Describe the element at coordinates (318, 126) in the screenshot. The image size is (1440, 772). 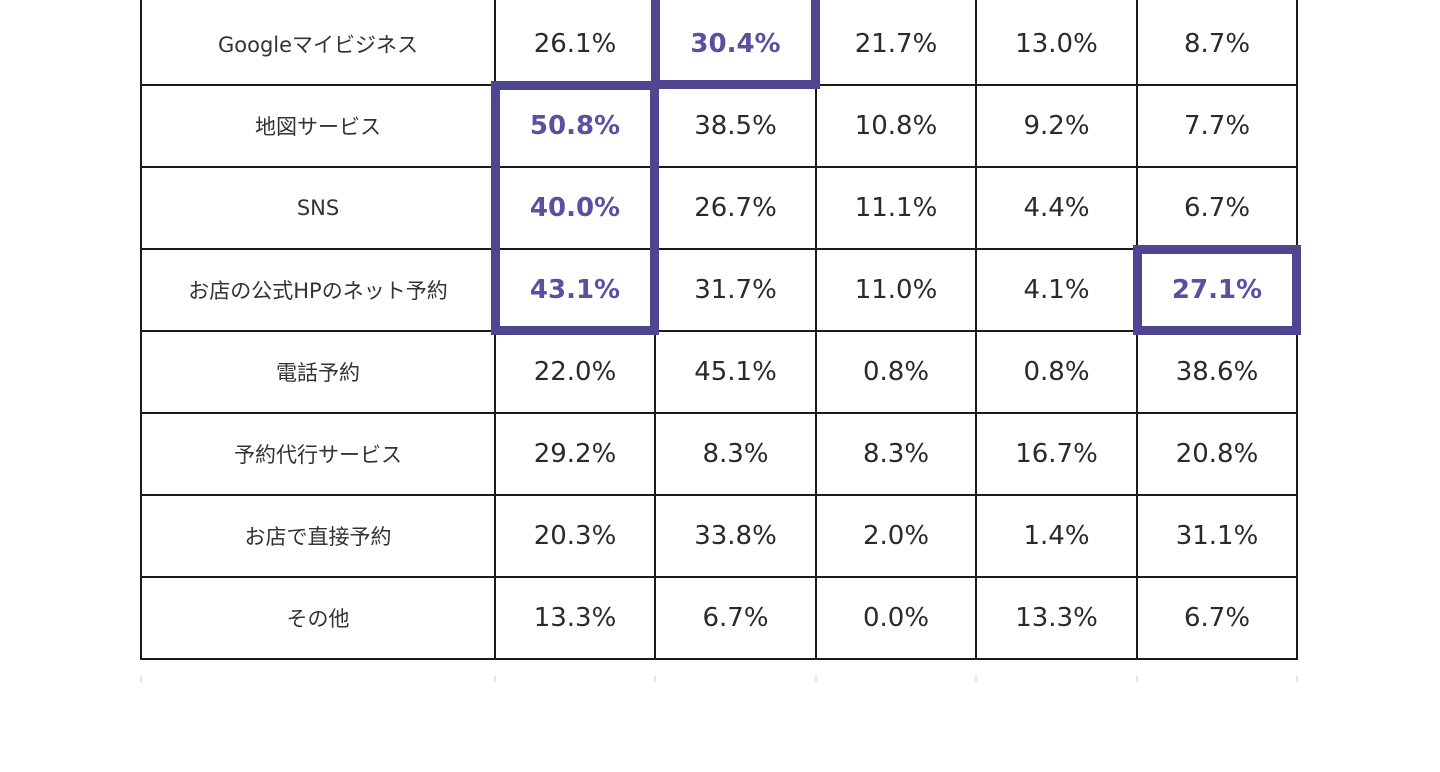
I see `row-label: 地図サービス` at that location.